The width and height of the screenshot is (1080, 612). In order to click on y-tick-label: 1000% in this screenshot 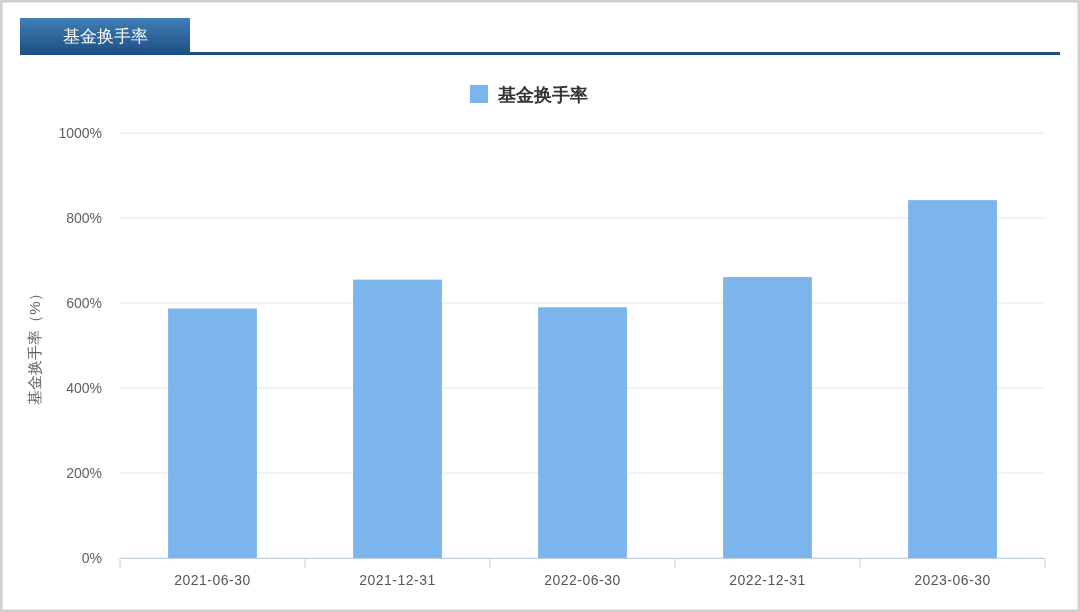, I will do `click(80, 133)`.